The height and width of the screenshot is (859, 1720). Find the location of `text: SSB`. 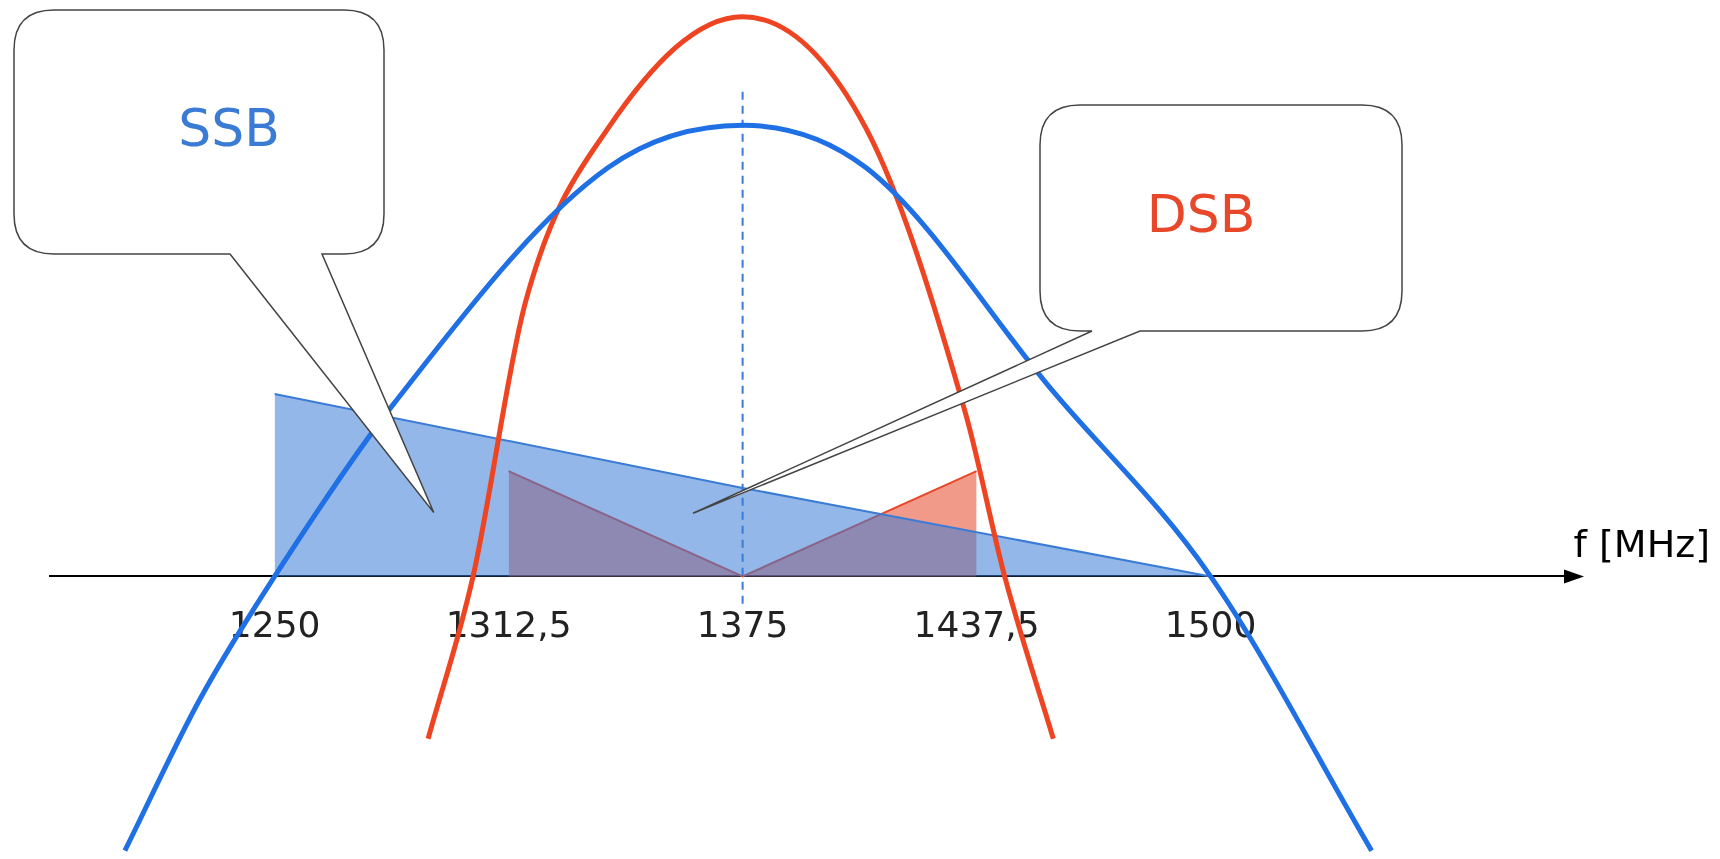

text: SSB is located at coordinates (229, 128).